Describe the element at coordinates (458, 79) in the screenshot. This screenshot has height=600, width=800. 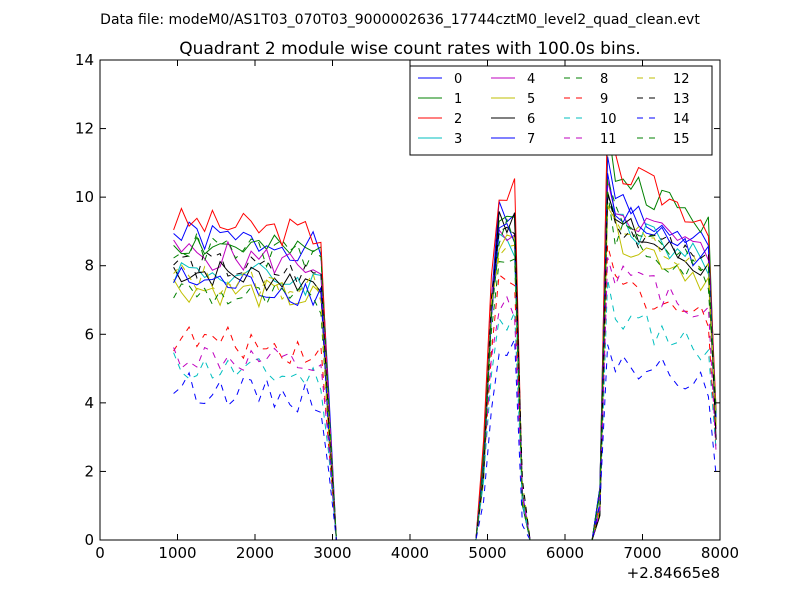
I see `legend-label-0: 0` at that location.